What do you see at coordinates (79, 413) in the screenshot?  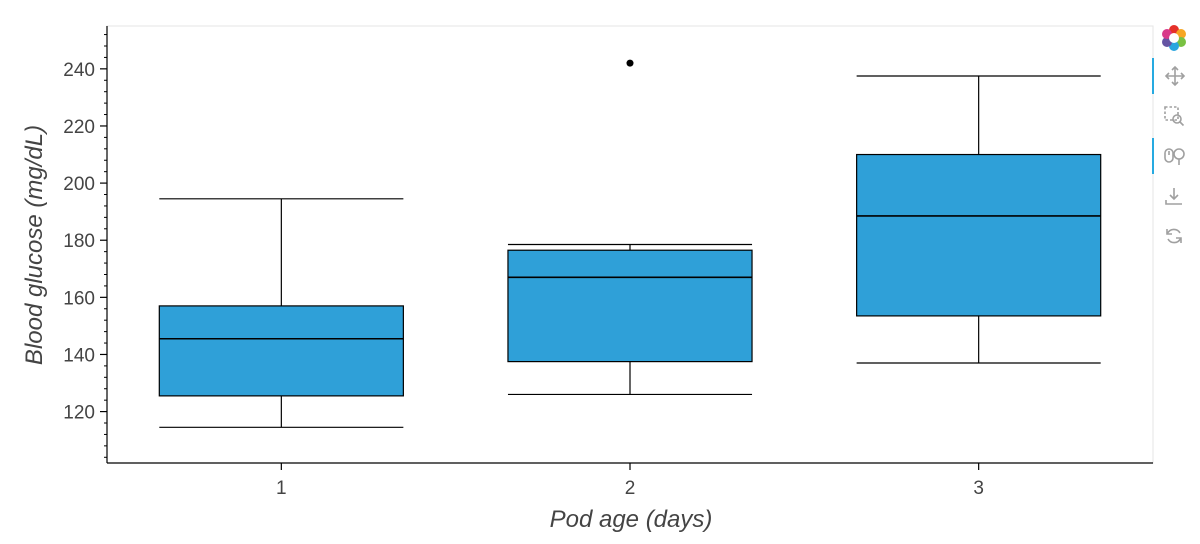 I see `y-tick-label: 120` at bounding box center [79, 413].